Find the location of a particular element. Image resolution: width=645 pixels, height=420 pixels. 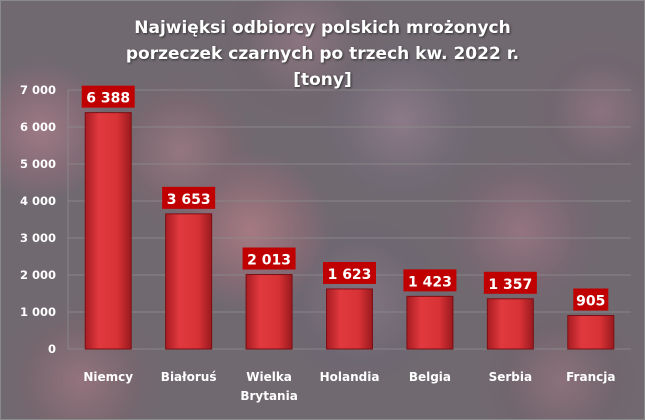

x-tick-label: Białoruś is located at coordinates (189, 377).